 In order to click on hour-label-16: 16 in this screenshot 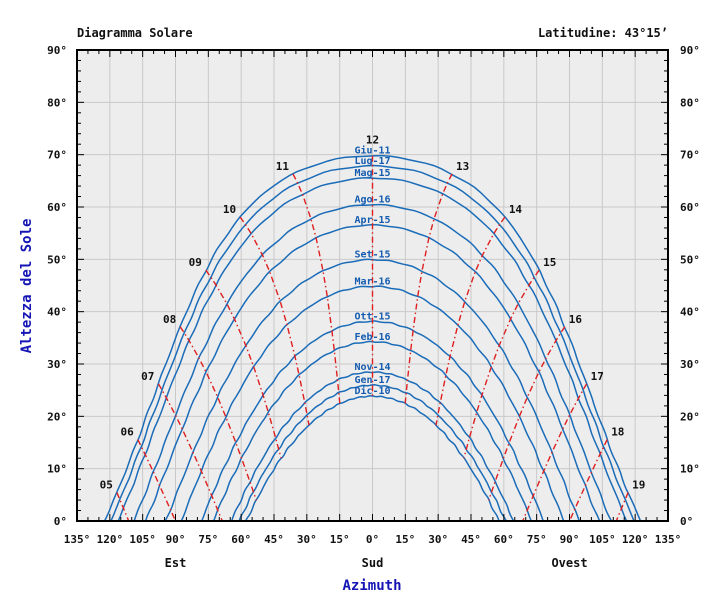, I will do `click(576, 319)`.